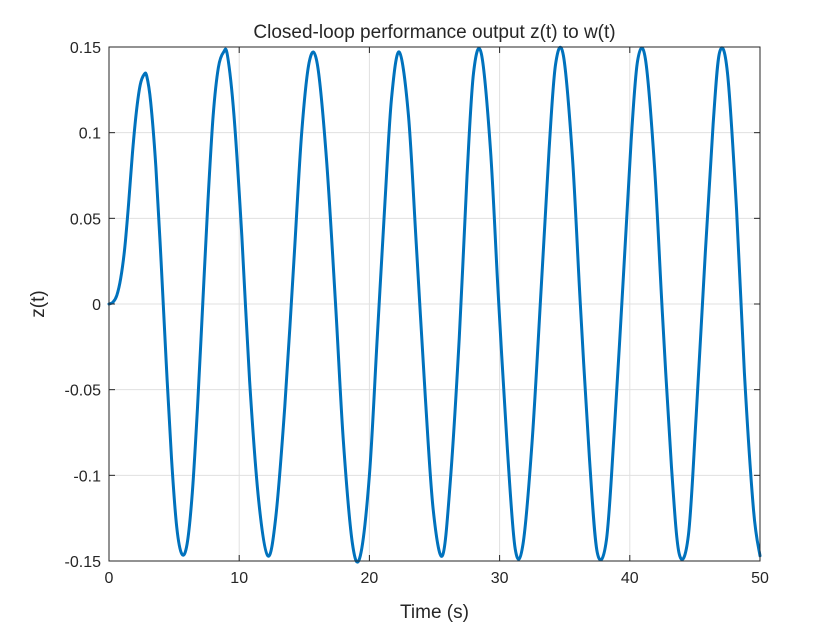  Describe the element at coordinates (38, 303) in the screenshot. I see `y-axis-label: z(t)` at that location.